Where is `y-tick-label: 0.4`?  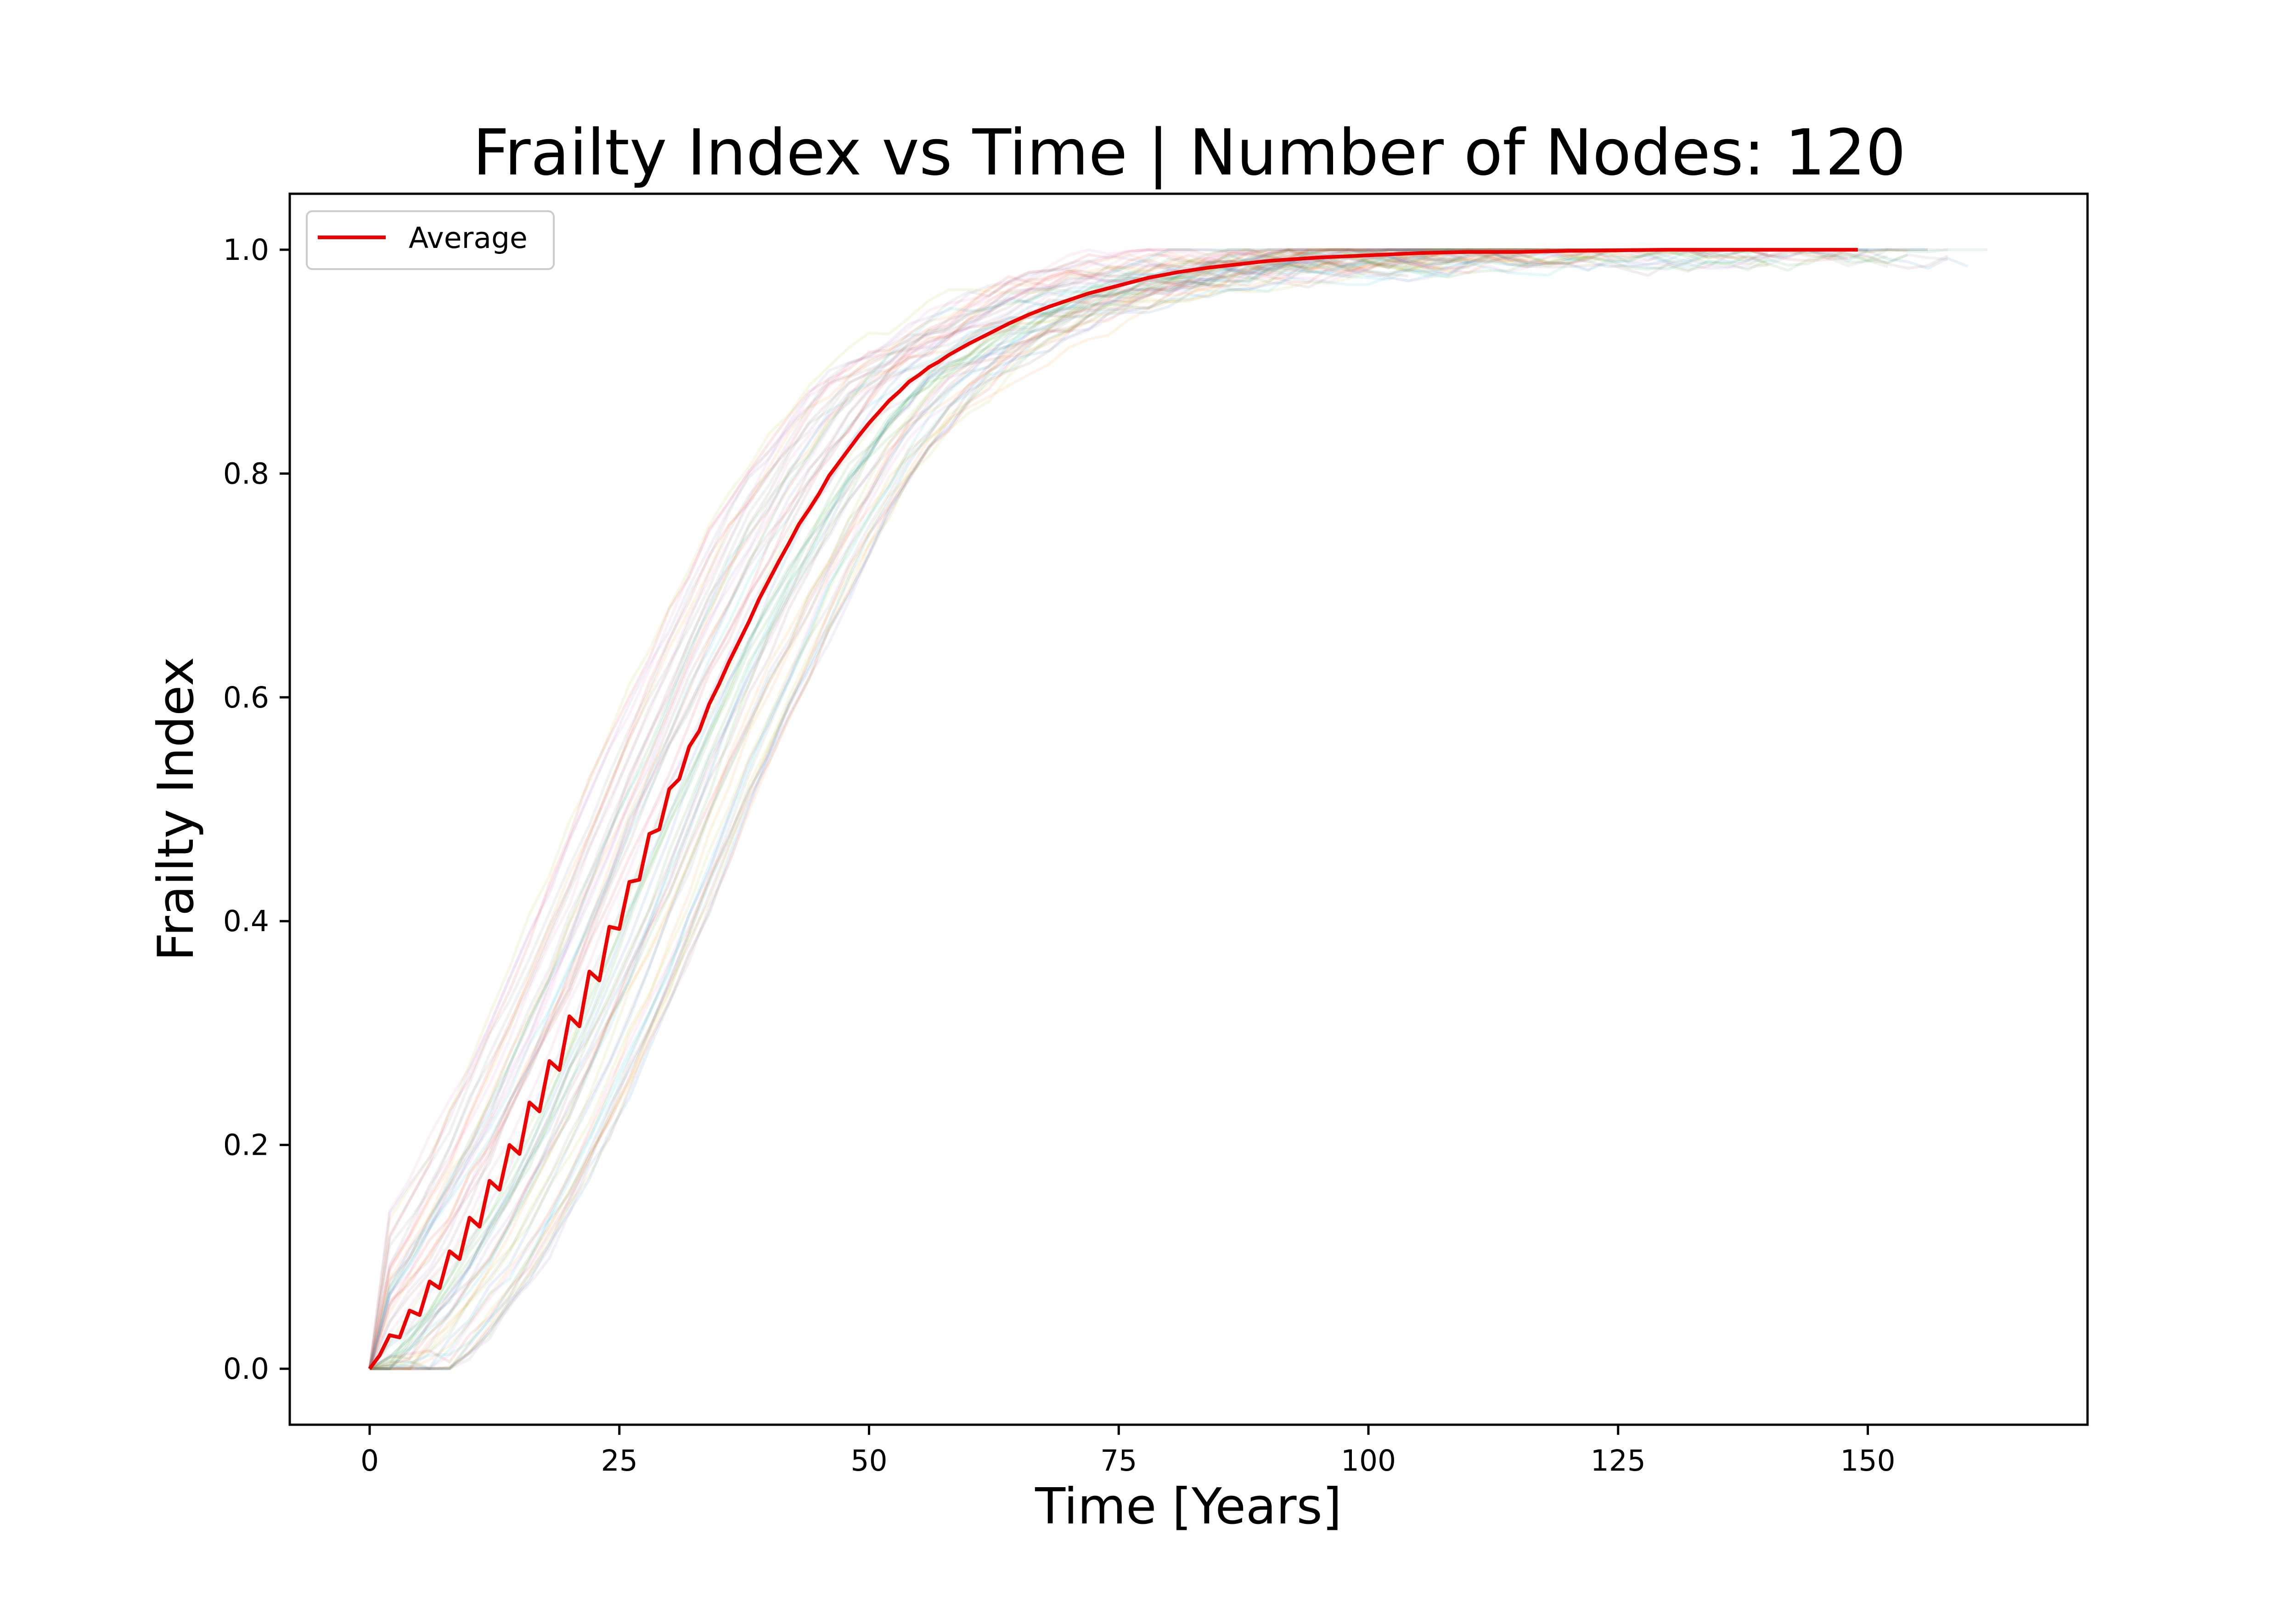 y-tick-label: 0.4 is located at coordinates (246, 921).